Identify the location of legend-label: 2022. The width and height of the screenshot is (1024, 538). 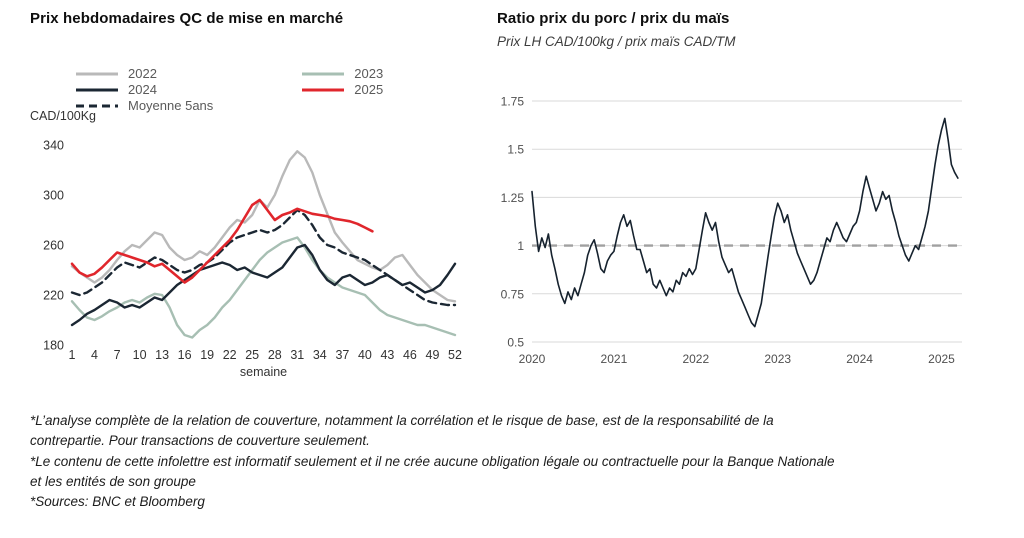
(142, 73).